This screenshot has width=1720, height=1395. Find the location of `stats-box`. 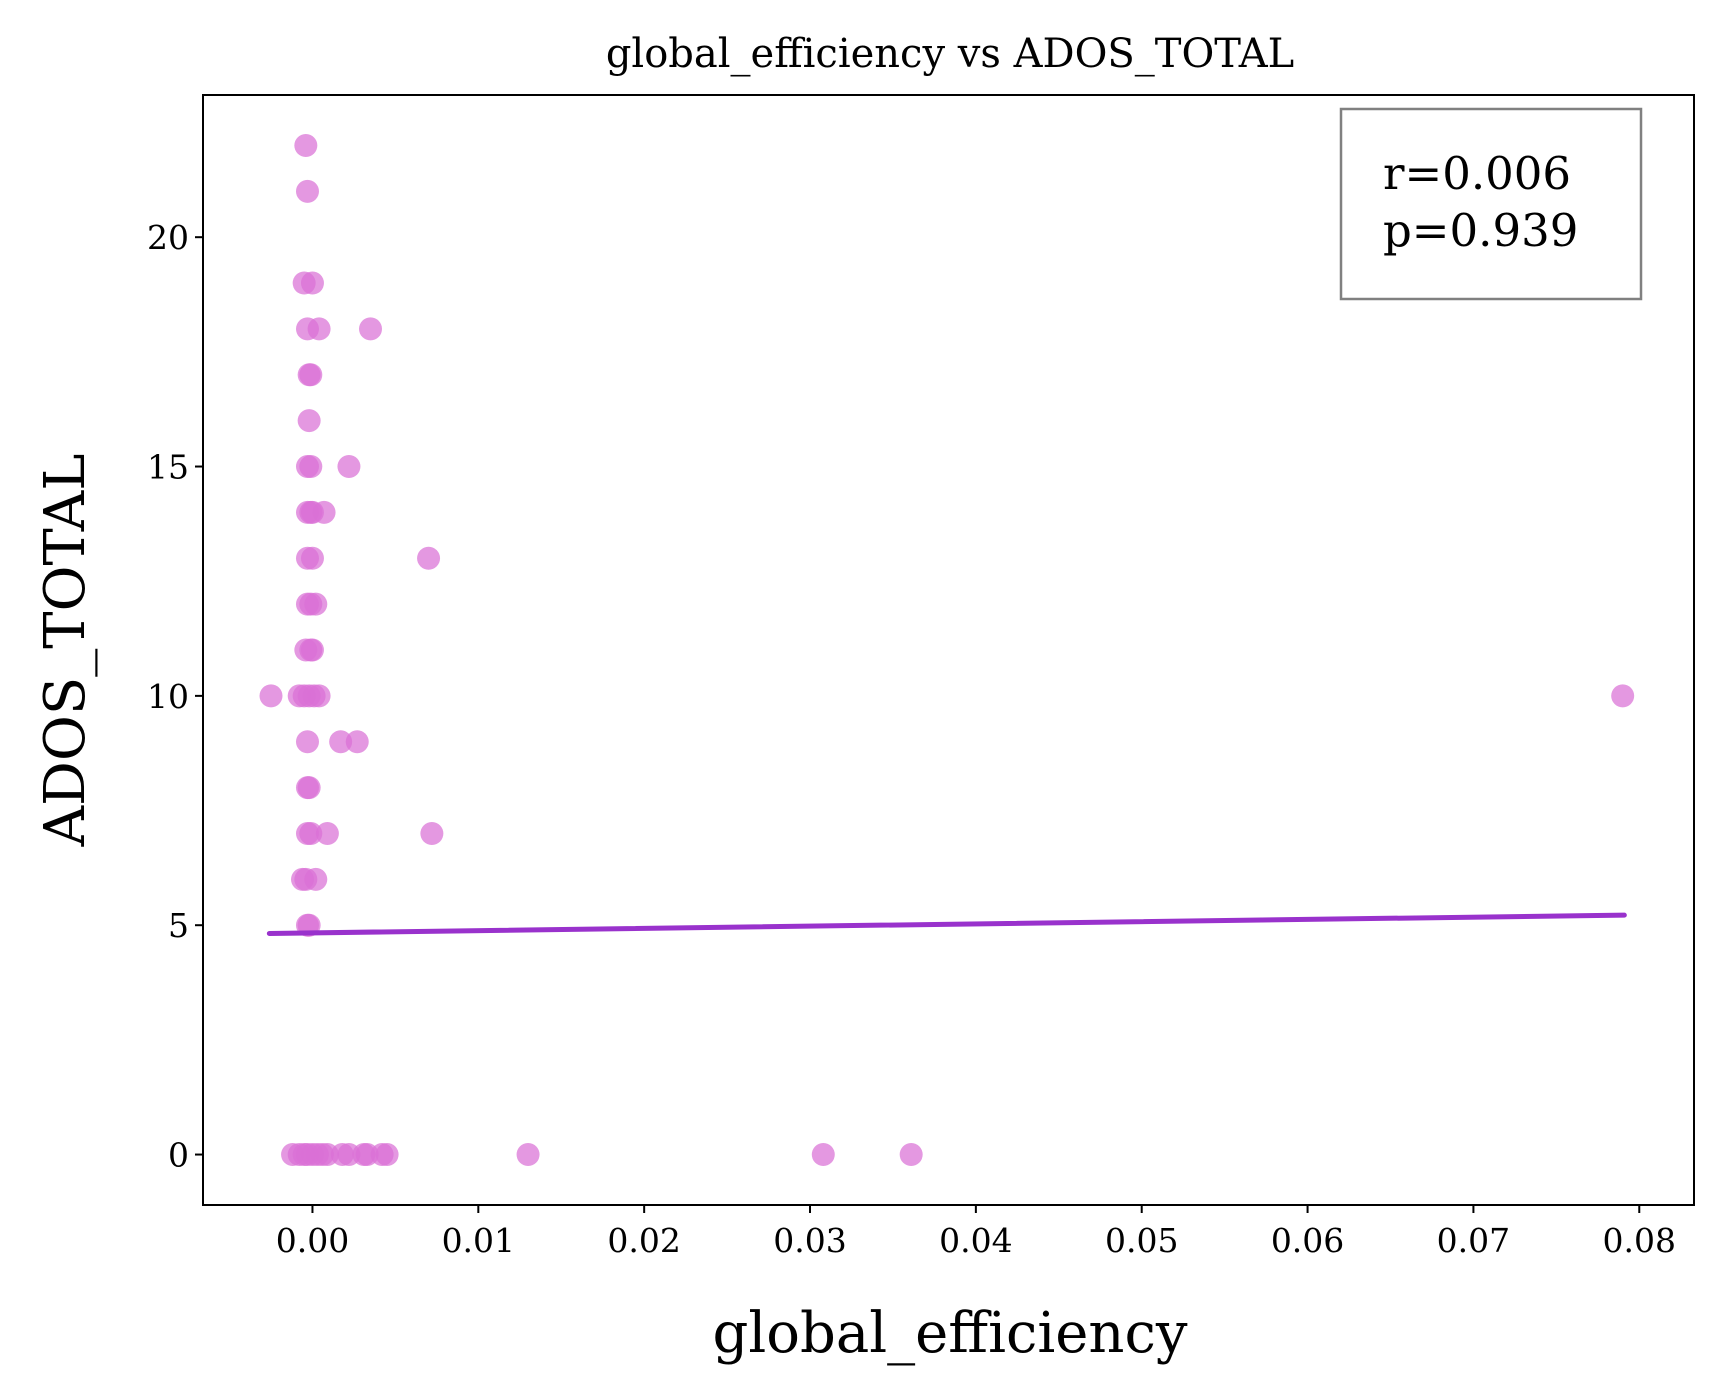

stats-box is located at coordinates (1491, 204).